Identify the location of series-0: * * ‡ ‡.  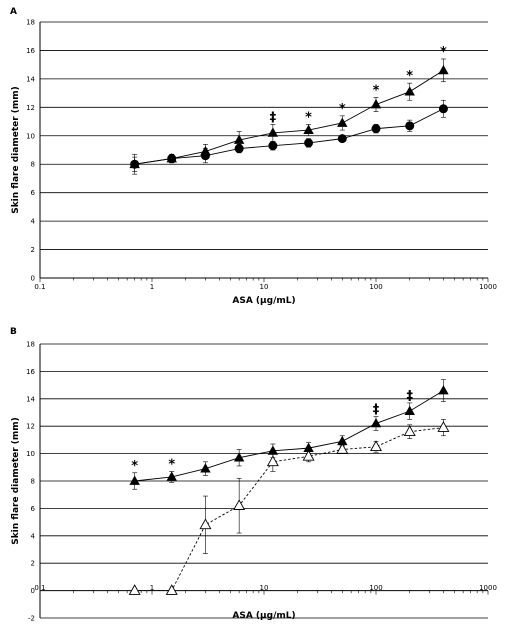
(289, 434).